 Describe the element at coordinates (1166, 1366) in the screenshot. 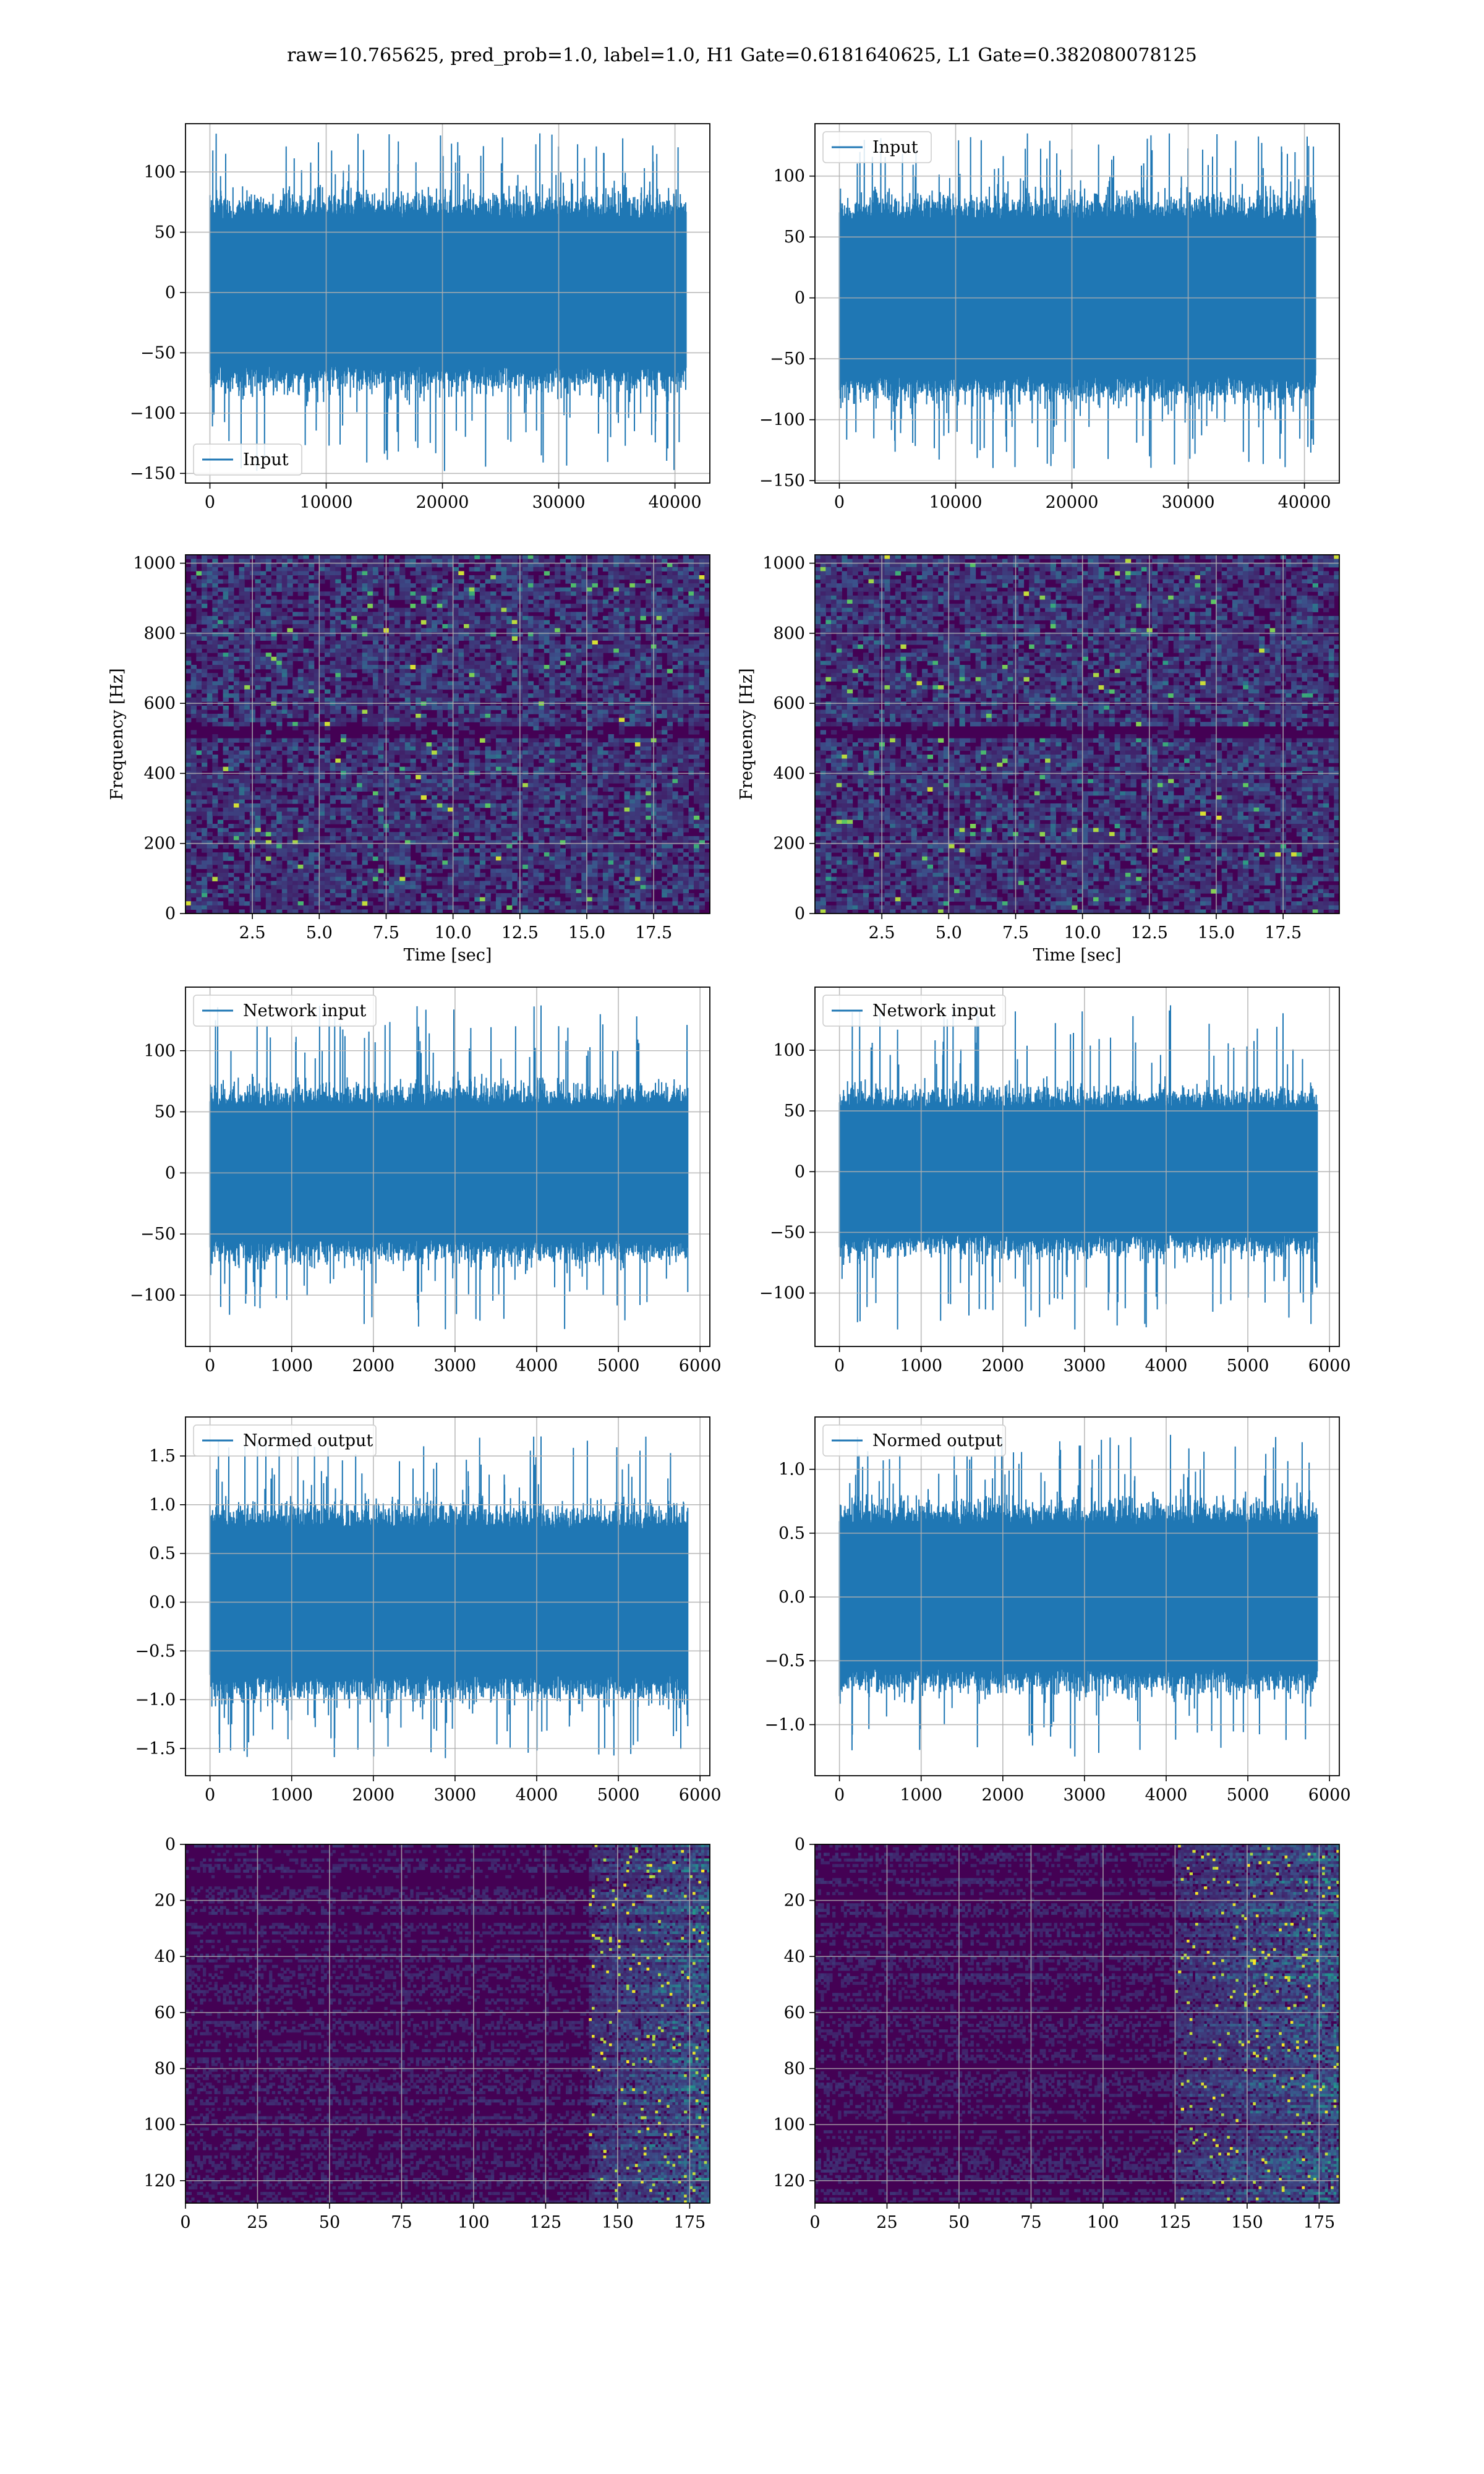

I see `x-tick-label: 4000` at that location.